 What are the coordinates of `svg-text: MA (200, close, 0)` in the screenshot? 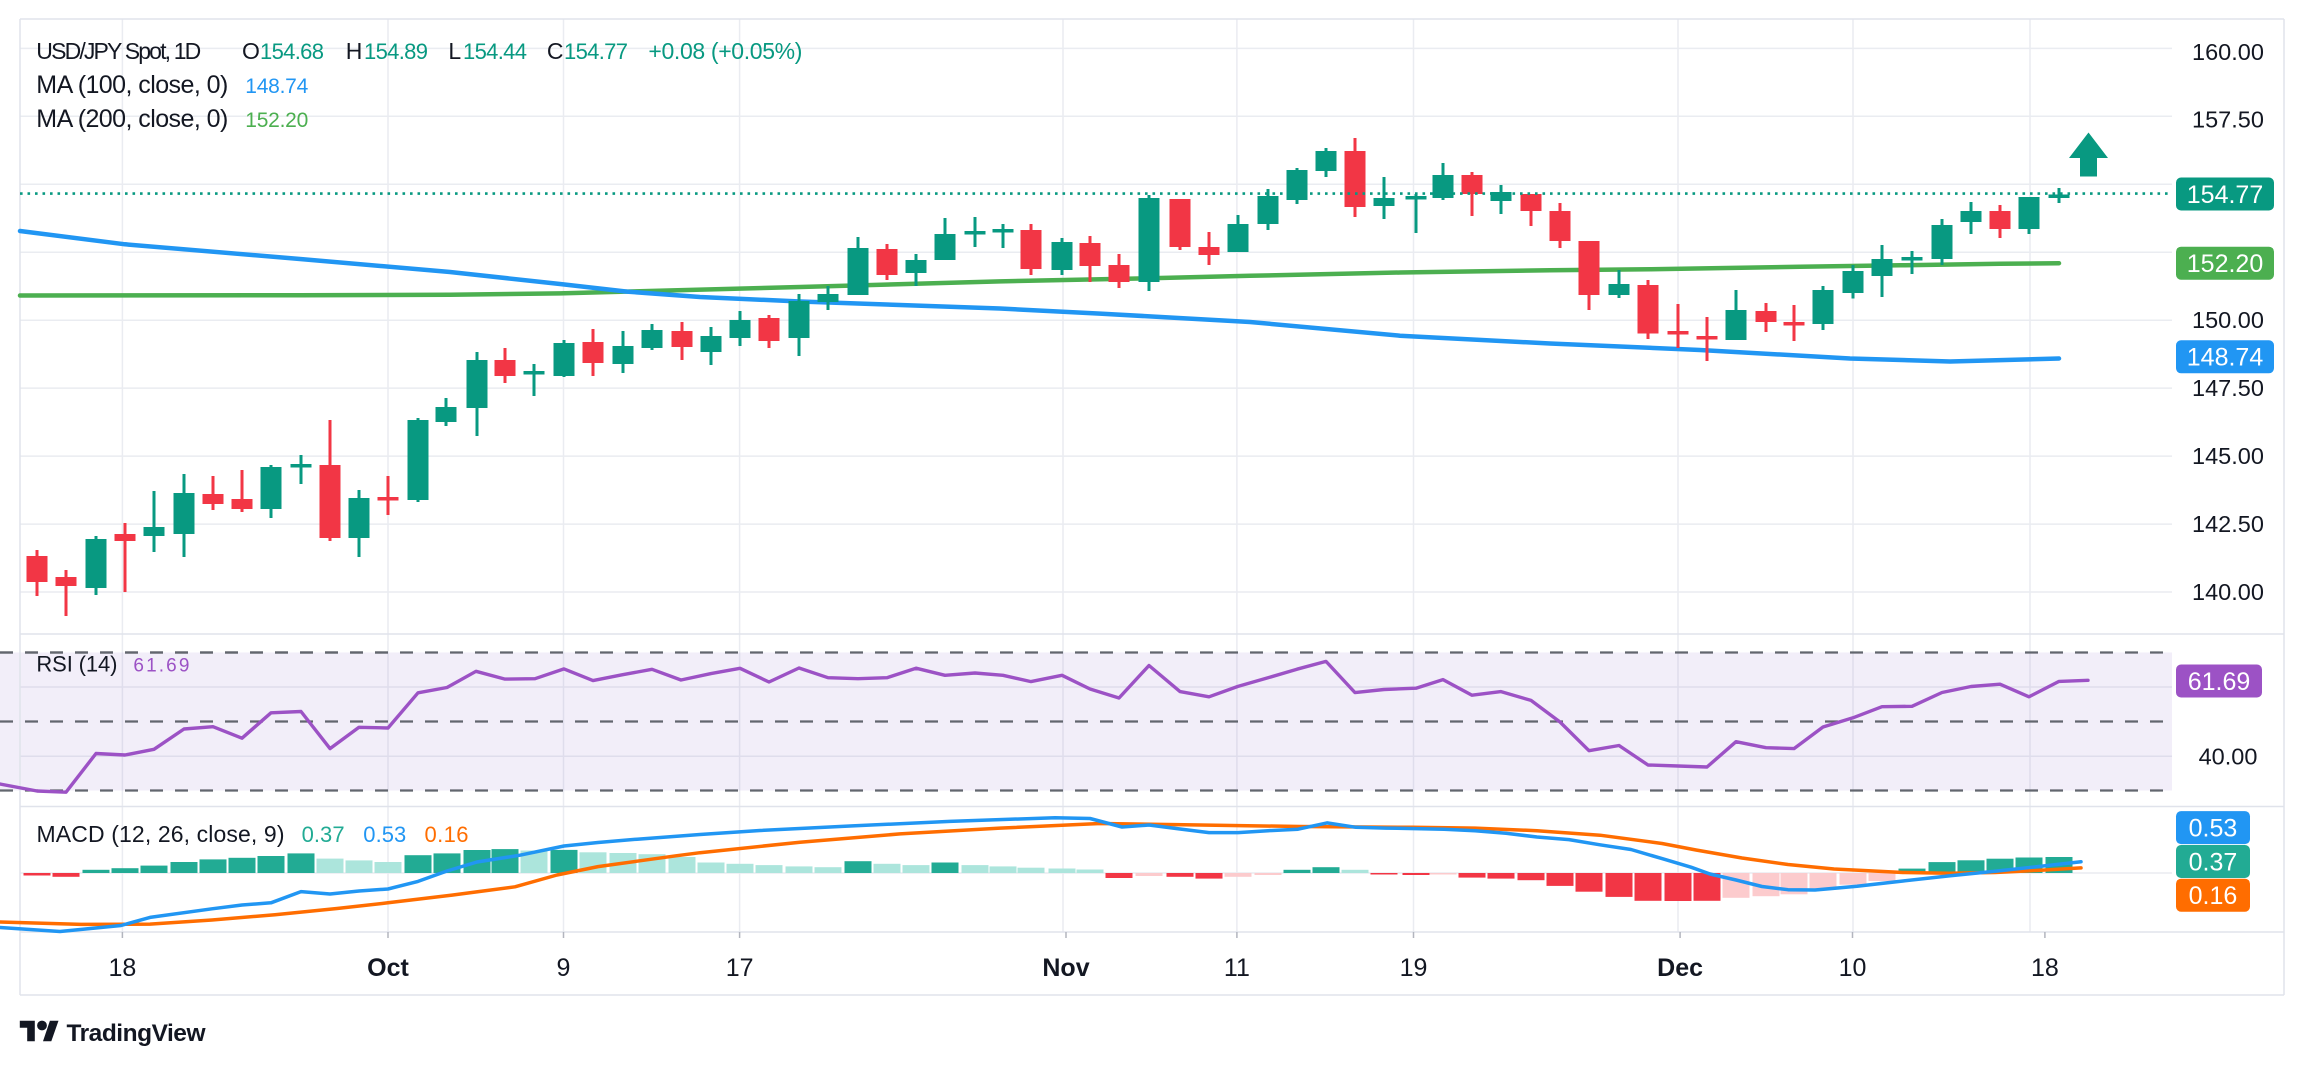 It's located at (132, 119).